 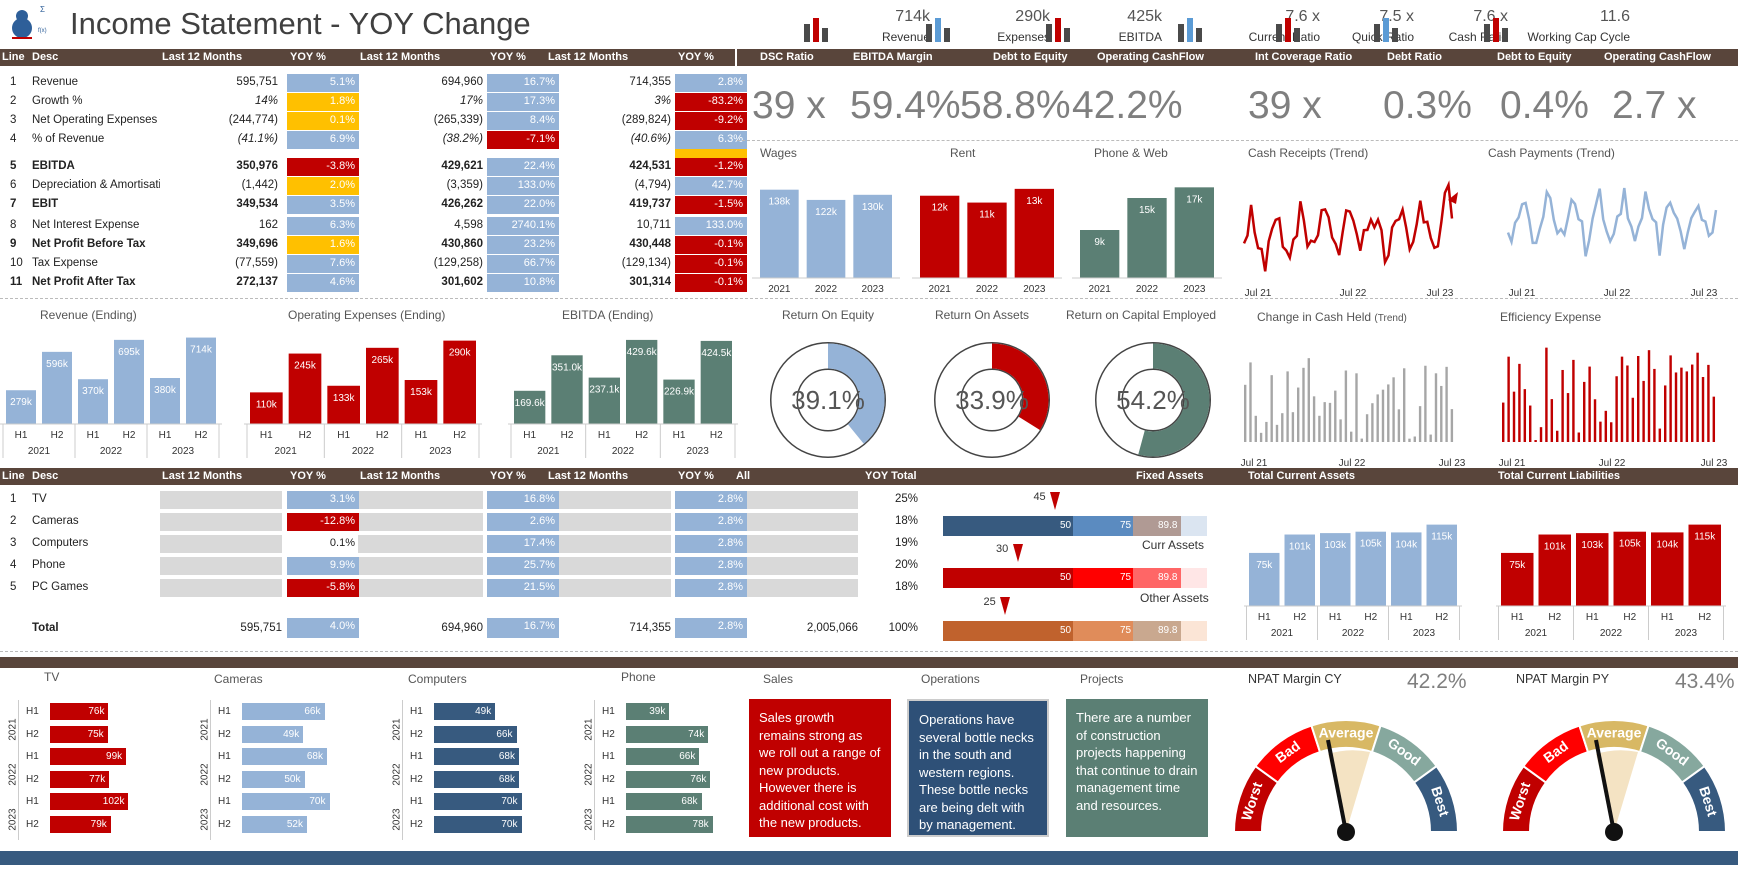 I want to click on data-label: 105k, so click(x=1371, y=544).